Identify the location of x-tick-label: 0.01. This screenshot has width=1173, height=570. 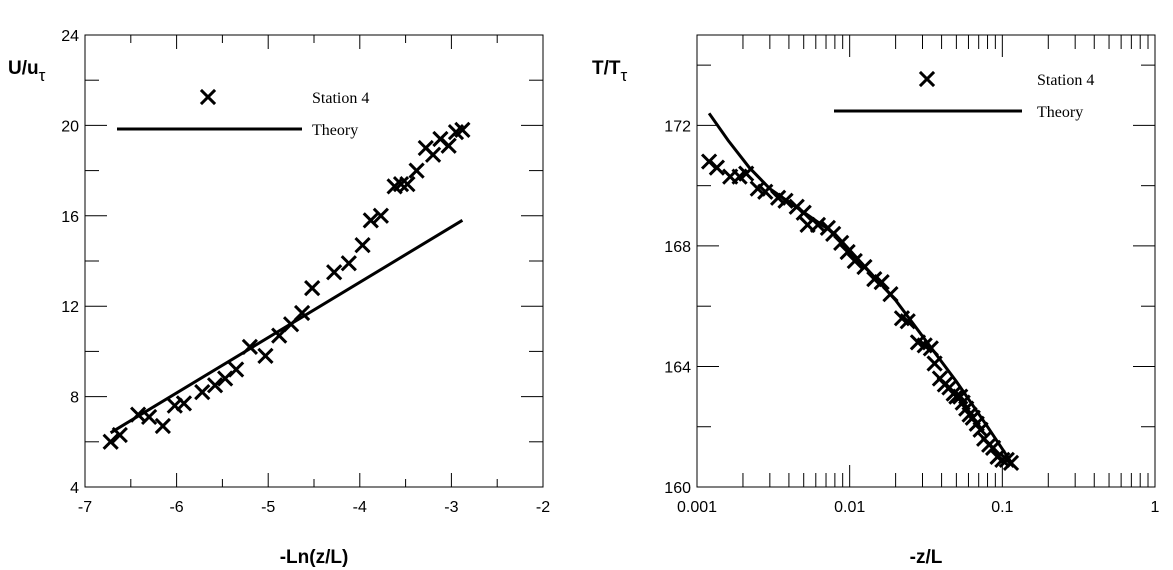
(849, 507).